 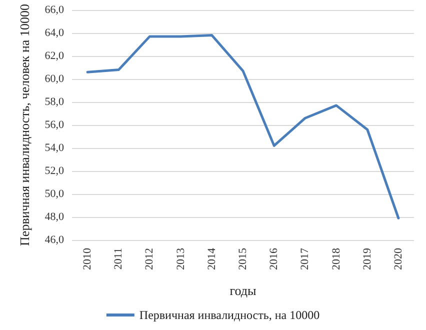 I want to click on x-tick-label: 2014, so click(x=212, y=259).